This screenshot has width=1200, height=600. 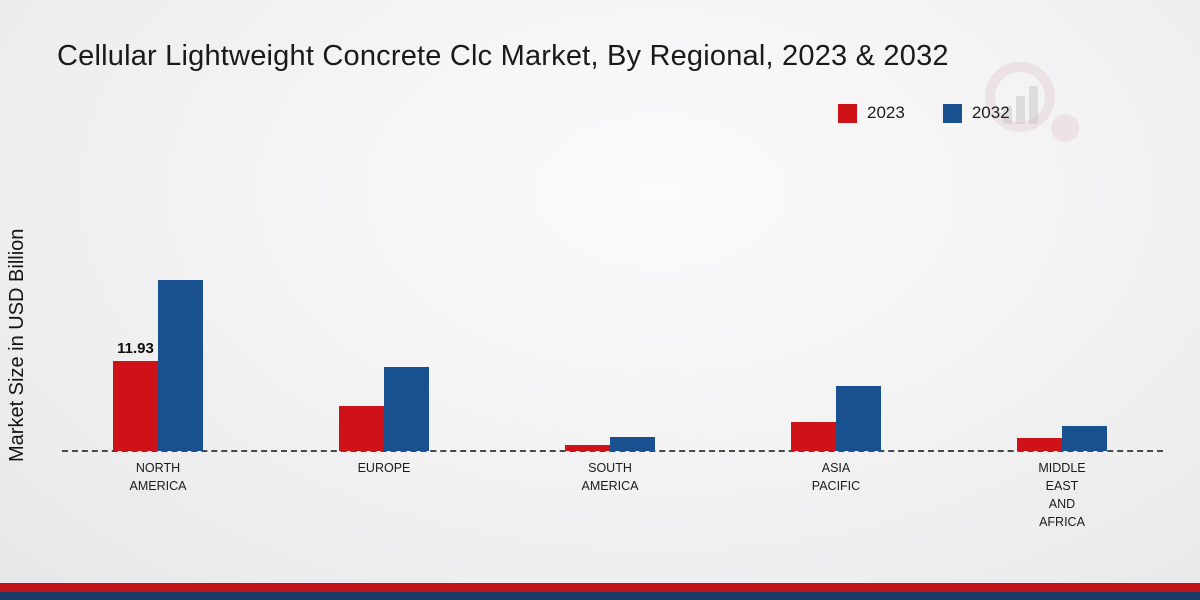 I want to click on category-label: NORTH AMERICA, so click(x=158, y=477).